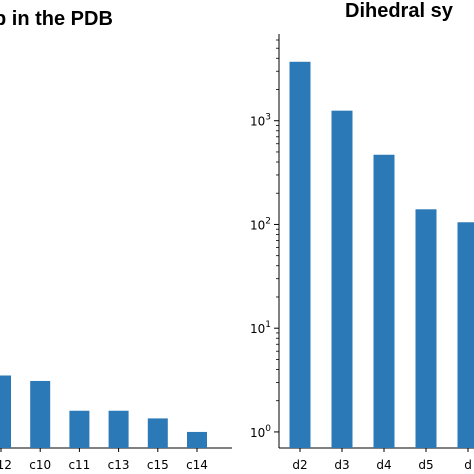 This screenshot has width=474, height=474. What do you see at coordinates (300, 255) in the screenshot?
I see `bar-d2` at bounding box center [300, 255].